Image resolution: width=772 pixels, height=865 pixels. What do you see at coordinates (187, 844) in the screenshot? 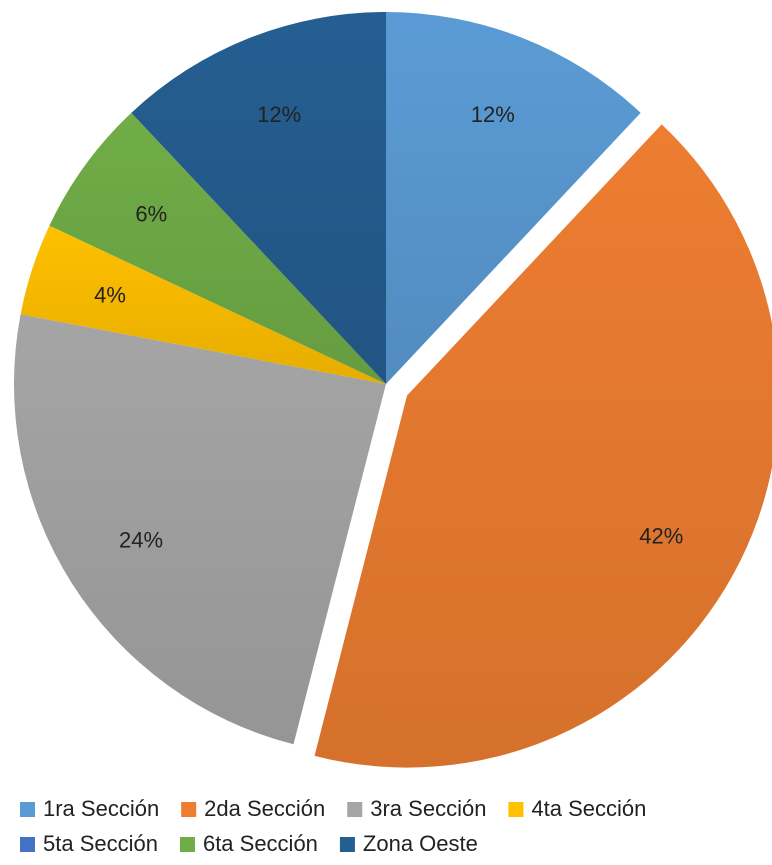
I see `legend-swatch-6ta-seccion` at bounding box center [187, 844].